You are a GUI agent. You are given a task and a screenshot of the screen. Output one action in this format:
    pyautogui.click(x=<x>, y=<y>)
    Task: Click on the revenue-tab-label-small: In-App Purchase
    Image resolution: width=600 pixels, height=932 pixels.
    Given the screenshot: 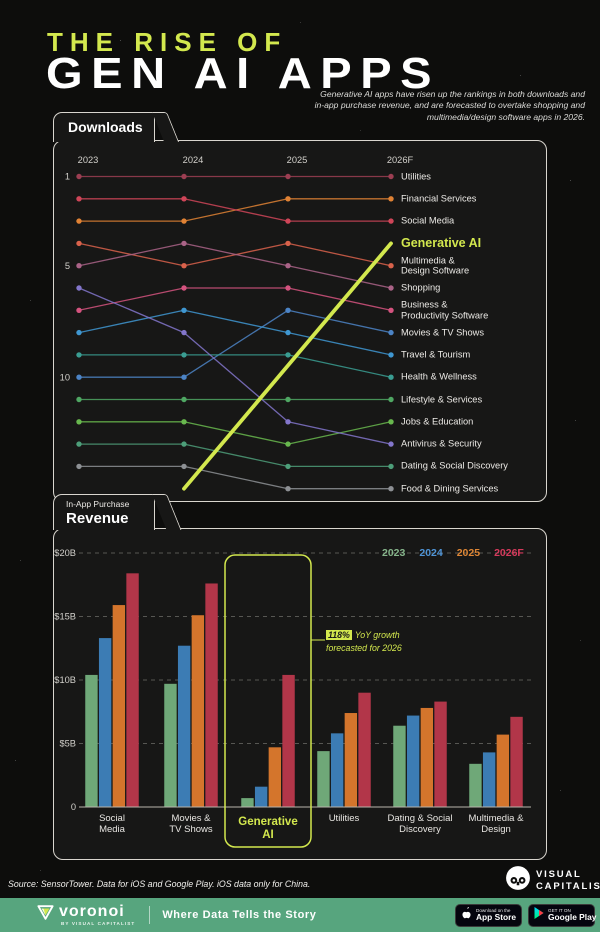 What is the action you would take?
    pyautogui.click(x=98, y=504)
    